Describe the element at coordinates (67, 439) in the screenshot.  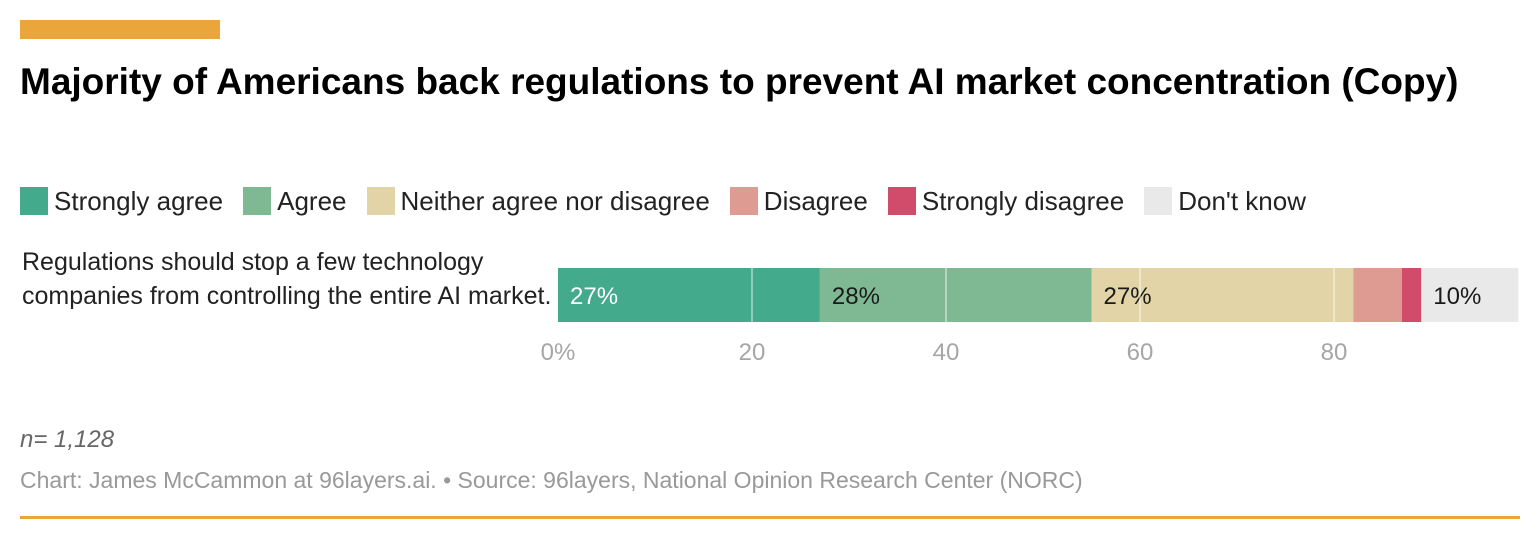
I see `sample-size-note: n= 1,128` at that location.